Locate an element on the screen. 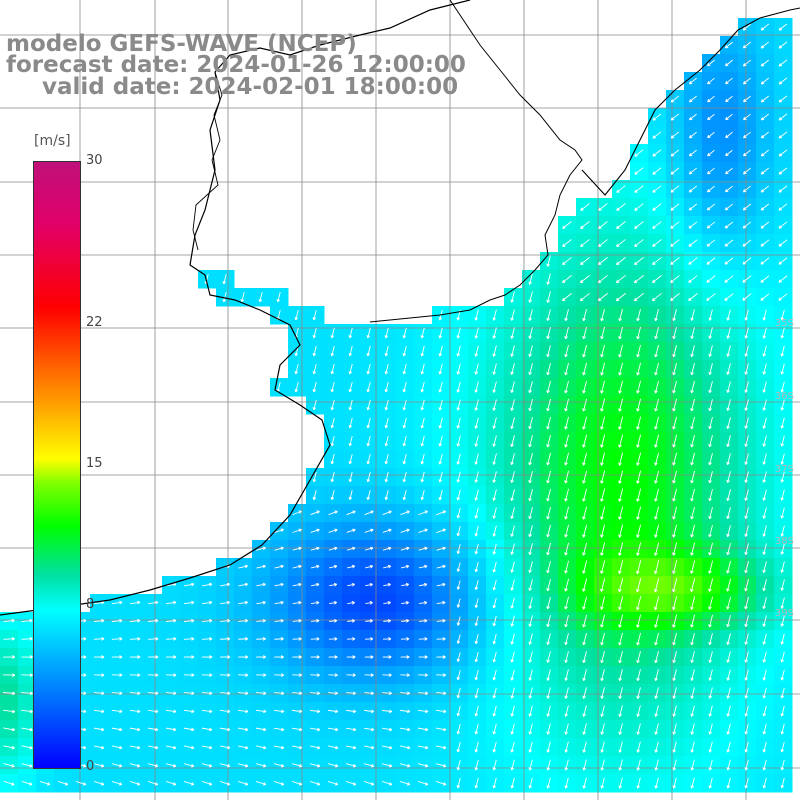  colorbar-tick-label: 8 is located at coordinates (90, 605).